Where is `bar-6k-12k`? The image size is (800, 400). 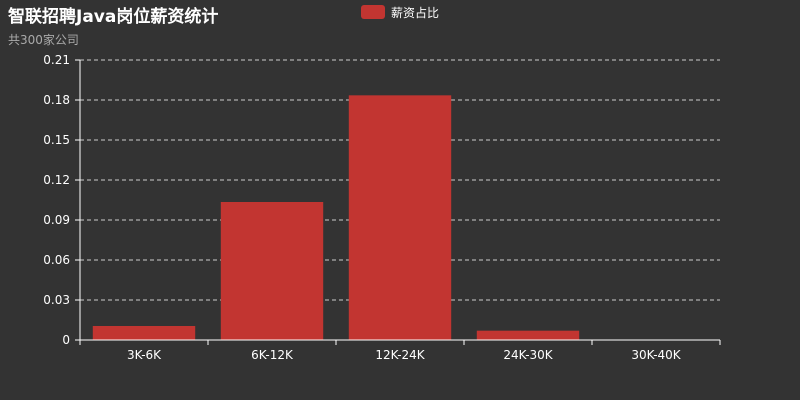 bar-6k-12k is located at coordinates (272, 271).